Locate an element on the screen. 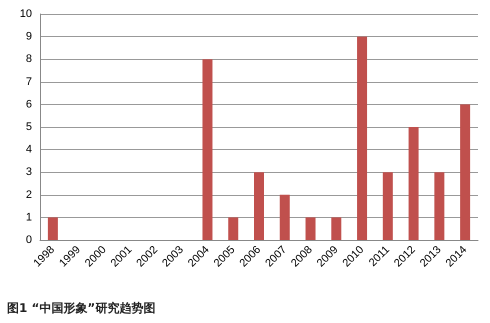 The image size is (490, 323). y-tick-label: 4 is located at coordinates (29, 150).